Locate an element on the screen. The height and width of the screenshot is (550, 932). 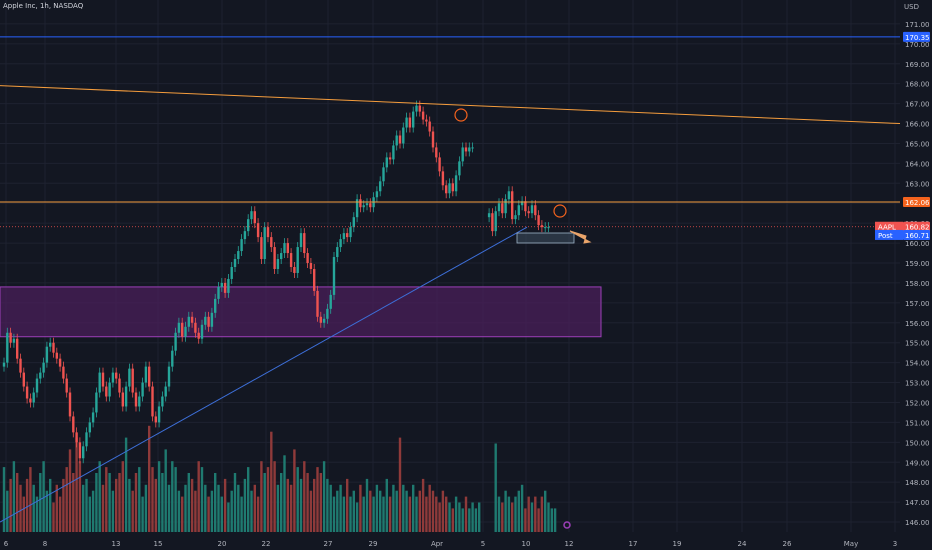
price-tick-label: 159.00 is located at coordinates (917, 264).